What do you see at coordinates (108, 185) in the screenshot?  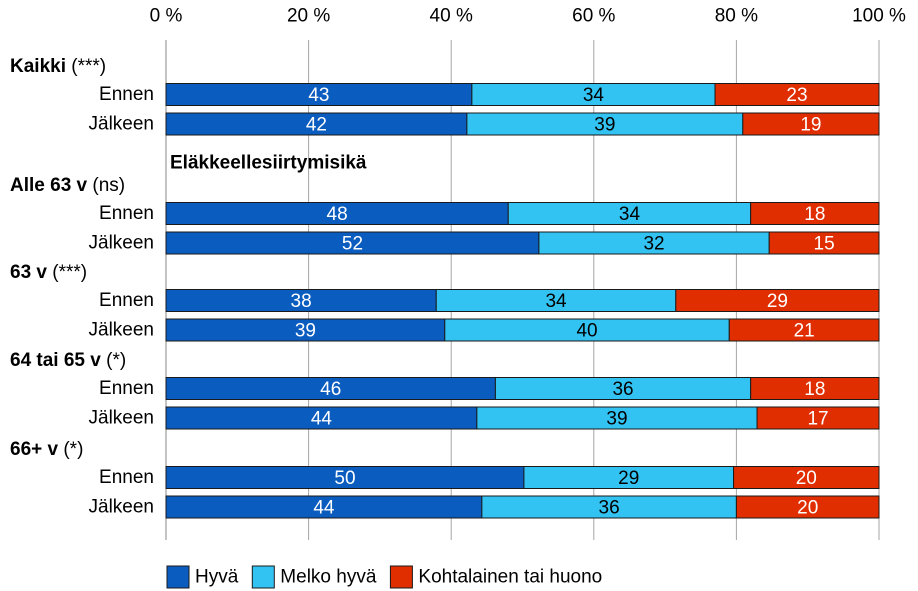 I see `group-note: (ns)` at bounding box center [108, 185].